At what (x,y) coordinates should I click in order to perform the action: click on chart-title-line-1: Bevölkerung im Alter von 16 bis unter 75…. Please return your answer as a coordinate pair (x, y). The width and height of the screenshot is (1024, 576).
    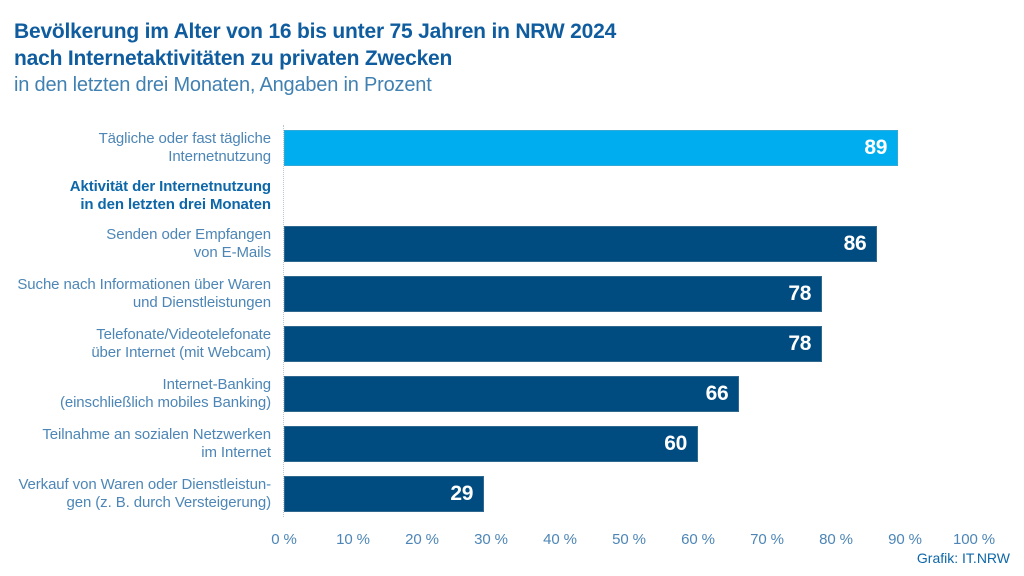
    Looking at the image, I should click on (315, 31).